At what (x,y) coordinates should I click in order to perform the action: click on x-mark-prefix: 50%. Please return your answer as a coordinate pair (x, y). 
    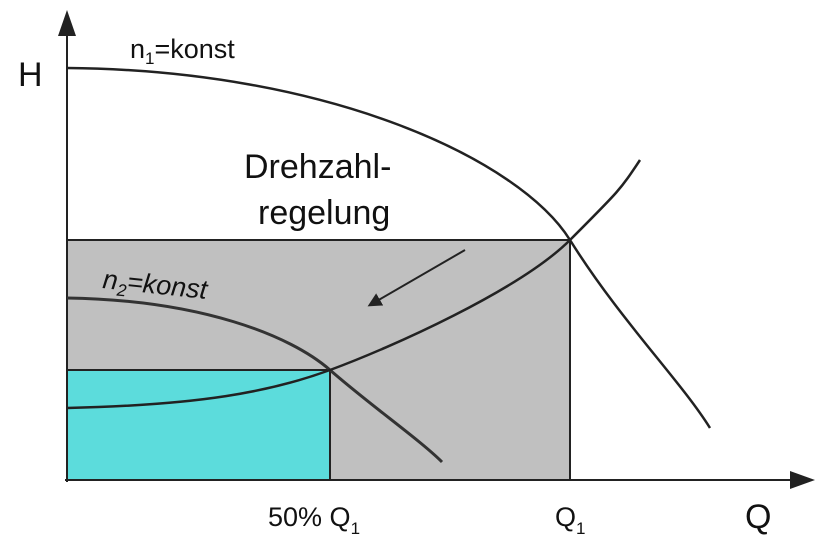
    Looking at the image, I should click on (299, 517).